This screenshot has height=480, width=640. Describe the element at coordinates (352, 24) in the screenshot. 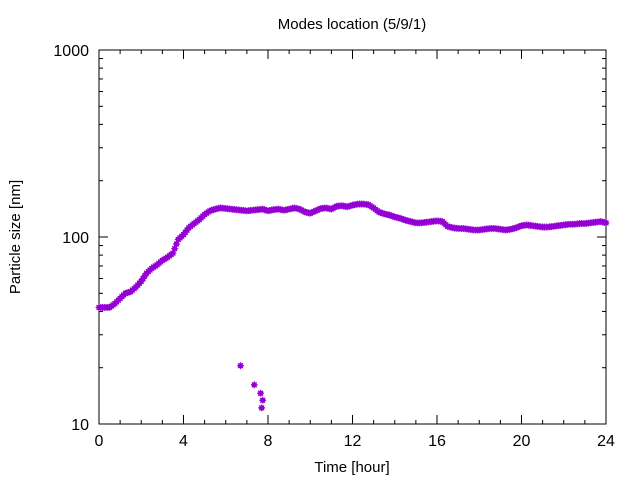

I see `chart-title: Modes location (5/9/1)` at that location.